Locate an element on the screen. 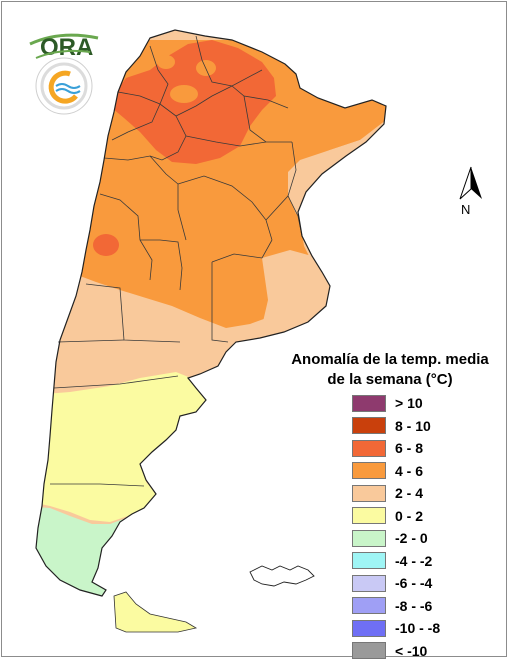  legend-label: 8 - 10 is located at coordinates (413, 425).